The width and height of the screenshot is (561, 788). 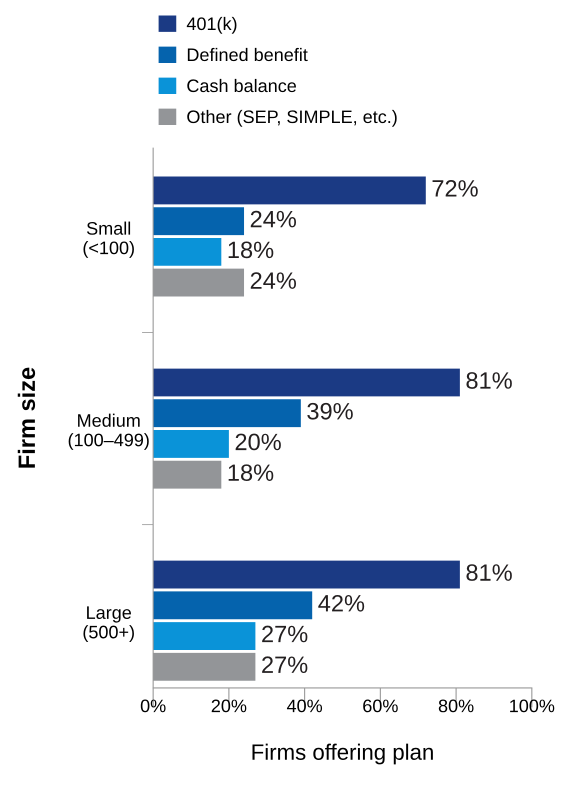 I want to click on x-tick-label: 40%, so click(x=304, y=706).